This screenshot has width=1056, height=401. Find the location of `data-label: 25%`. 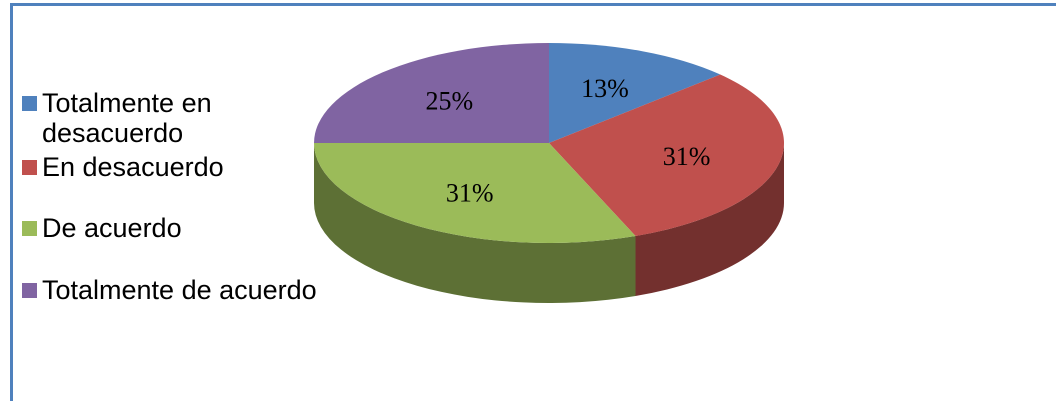

data-label: 25% is located at coordinates (449, 101).